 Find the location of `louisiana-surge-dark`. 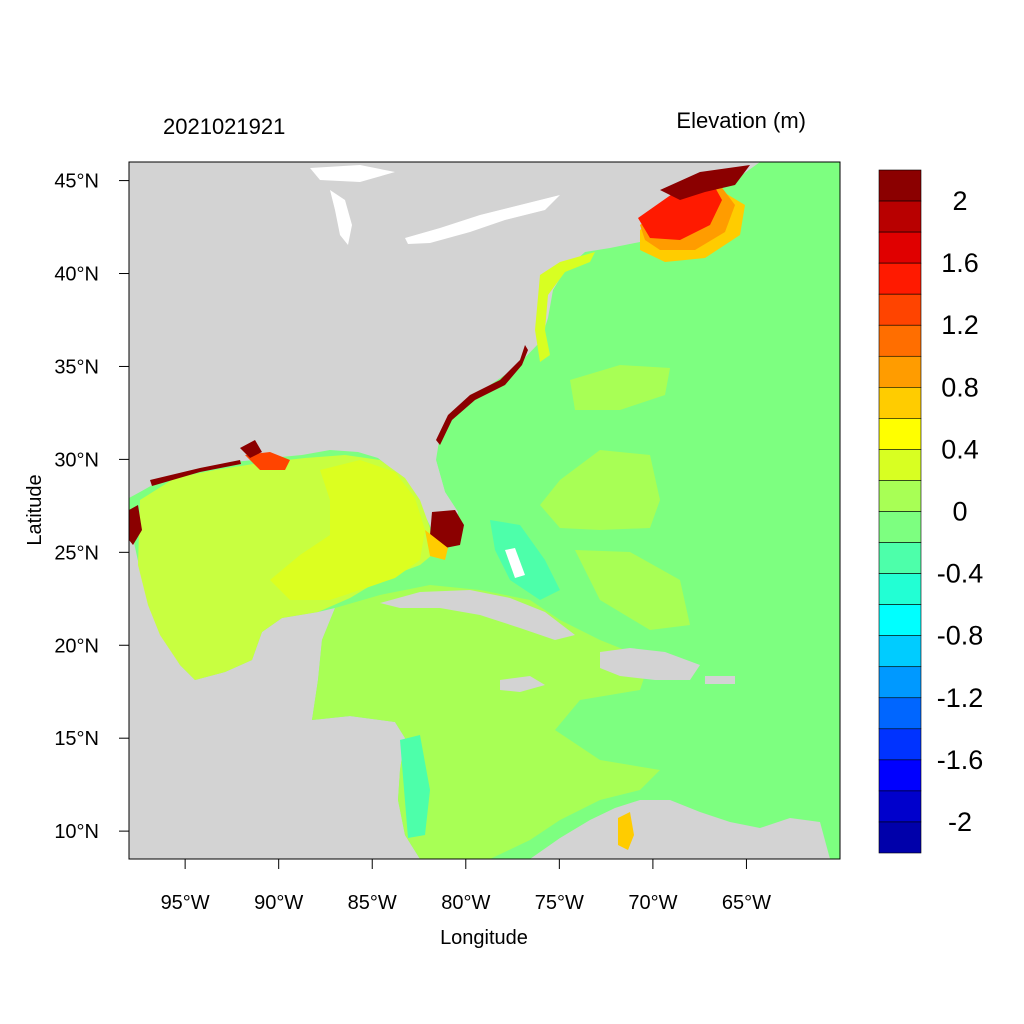

louisiana-surge-dark is located at coordinates (251, 449).